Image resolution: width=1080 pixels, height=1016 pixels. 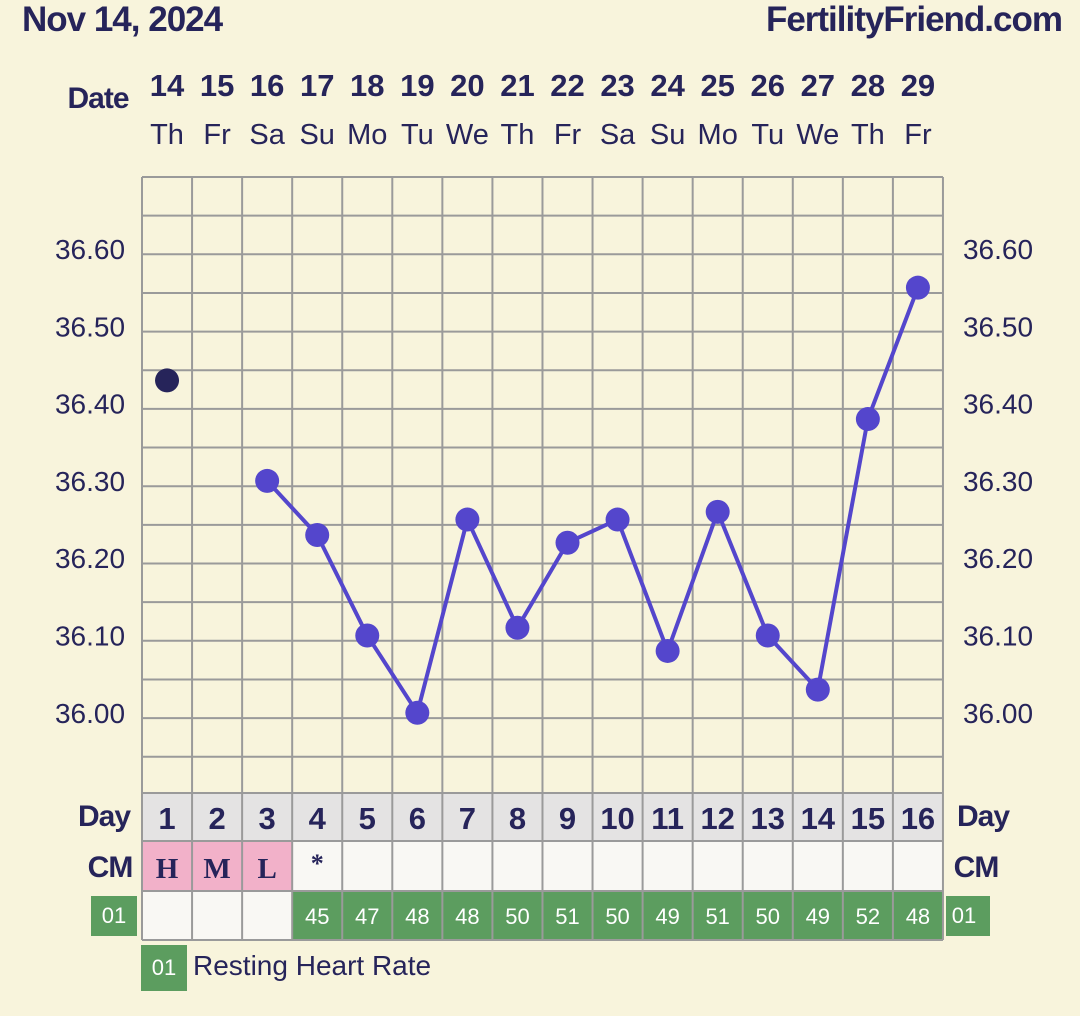 What do you see at coordinates (267, 135) in the screenshot?
I see `weekday-label: Sa` at bounding box center [267, 135].